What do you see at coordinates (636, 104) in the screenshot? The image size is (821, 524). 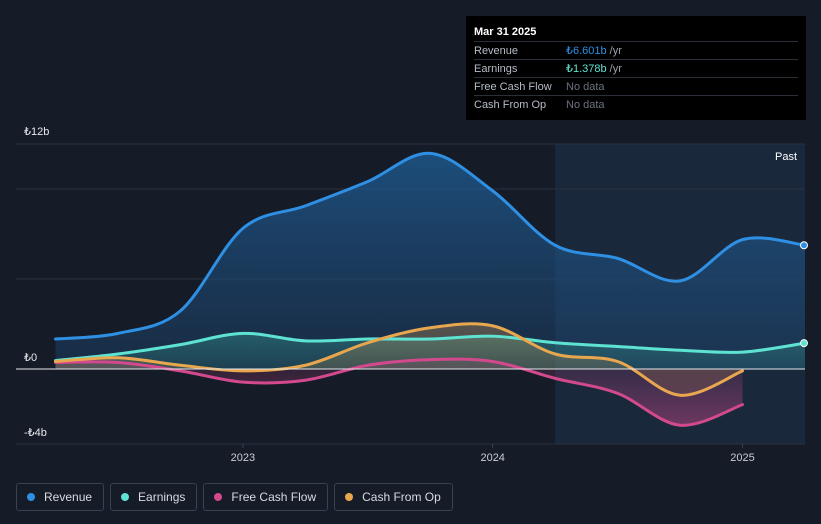 I see `tooltip-row-cash-from-op: Cash From Op No data` at bounding box center [636, 104].